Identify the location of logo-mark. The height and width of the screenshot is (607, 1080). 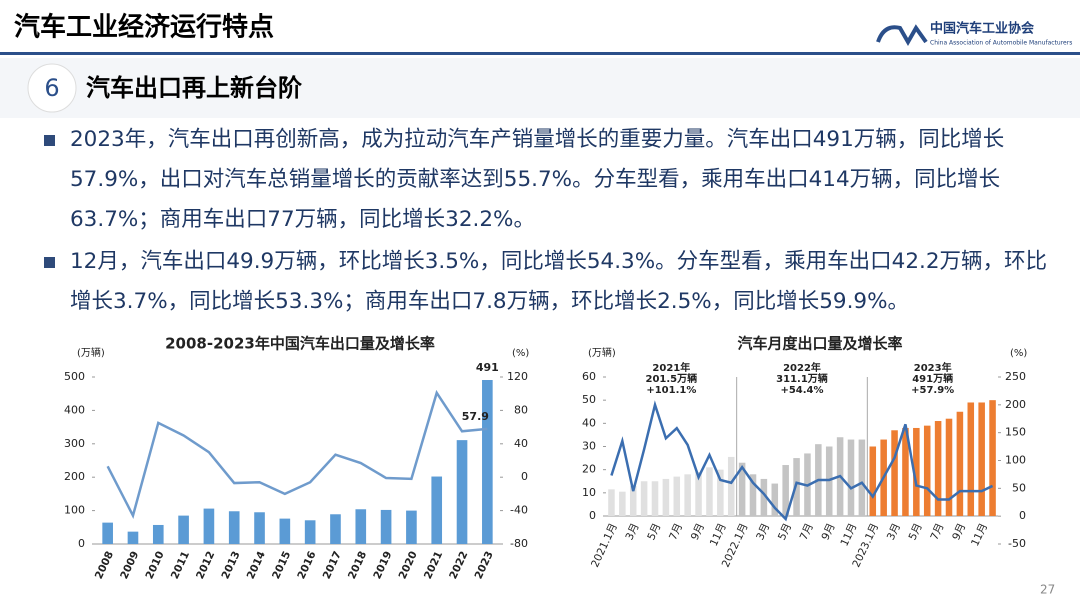
(902, 35).